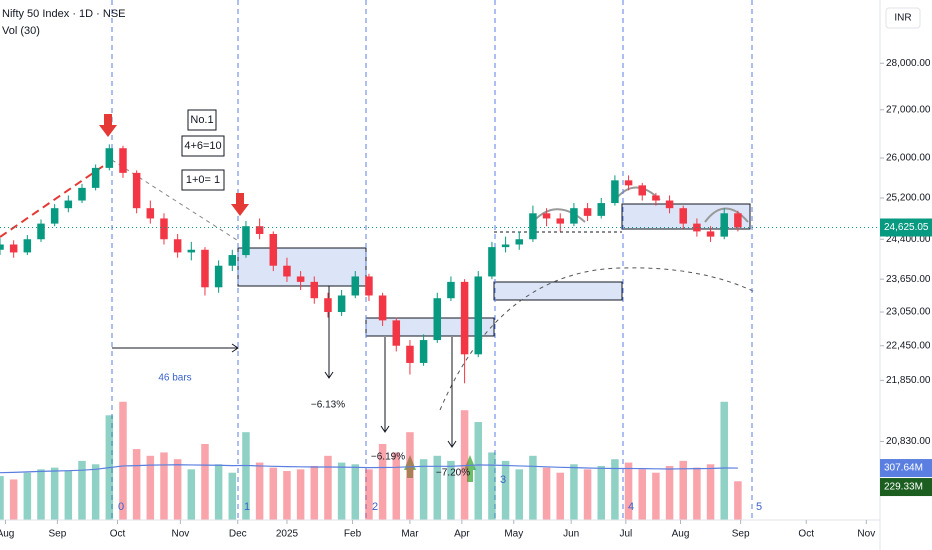  I want to click on volume-last-box, so click(906, 487).